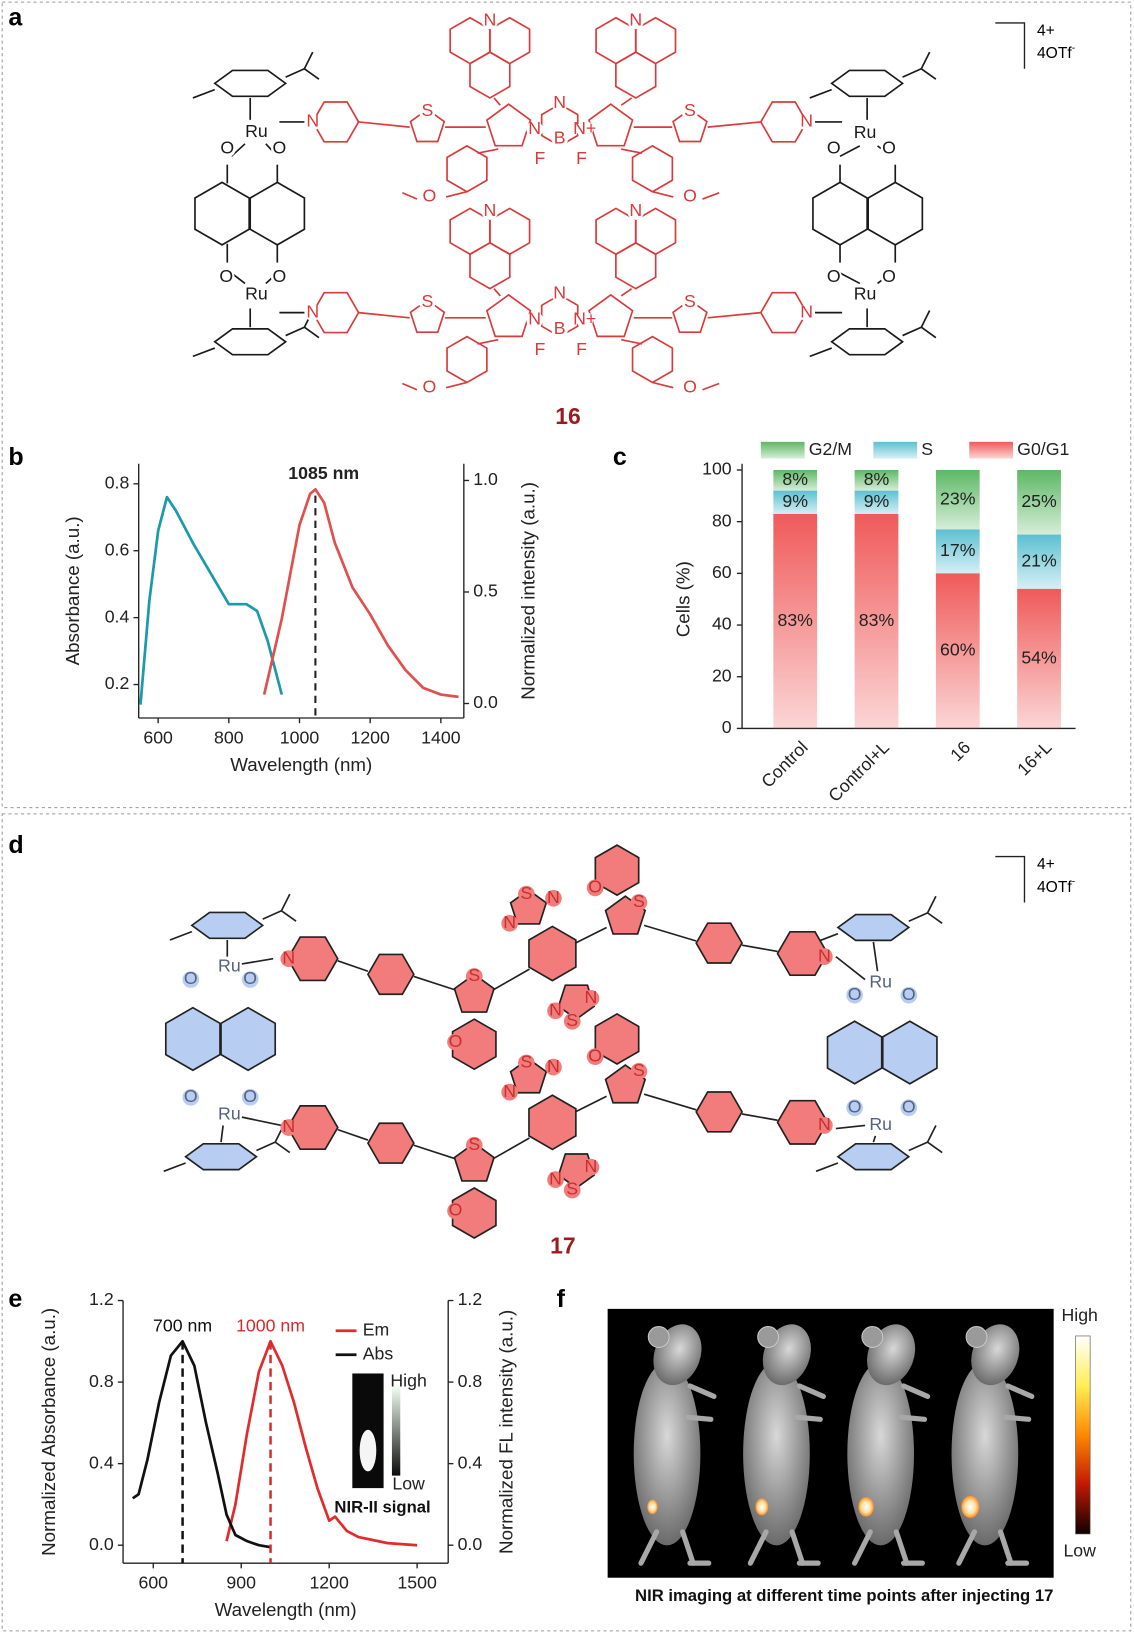 The height and width of the screenshot is (1639, 1134). Describe the element at coordinates (396, 1430) in the screenshot. I see `inset-colorbar` at that location.